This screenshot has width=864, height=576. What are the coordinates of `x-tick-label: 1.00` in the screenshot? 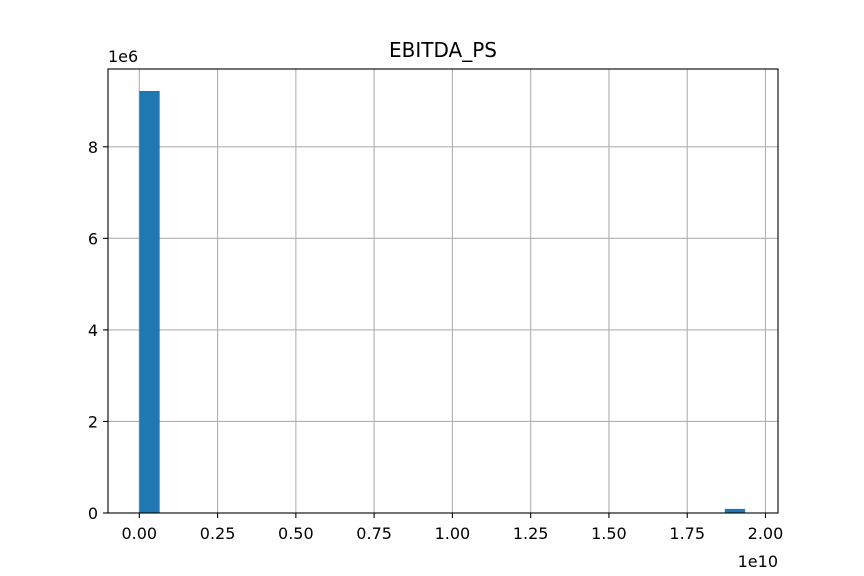 It's located at (453, 533).